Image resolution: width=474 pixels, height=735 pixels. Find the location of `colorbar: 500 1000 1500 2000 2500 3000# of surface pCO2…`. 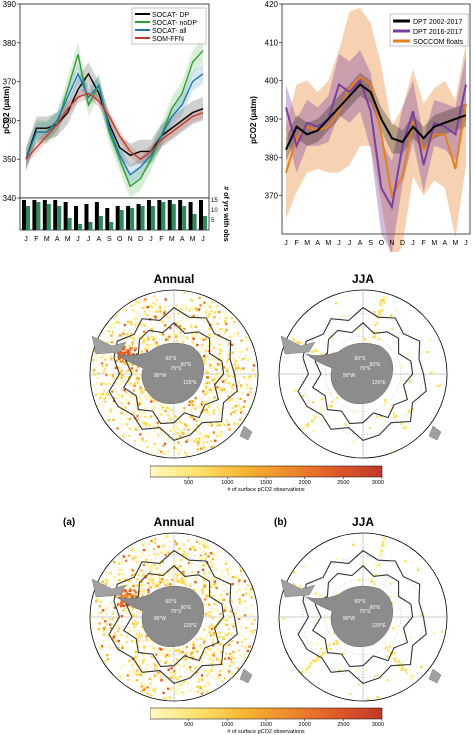

colorbar: 500 1000 1500 2000 2500 3000# of surface pCO2… is located at coordinates (267, 479).